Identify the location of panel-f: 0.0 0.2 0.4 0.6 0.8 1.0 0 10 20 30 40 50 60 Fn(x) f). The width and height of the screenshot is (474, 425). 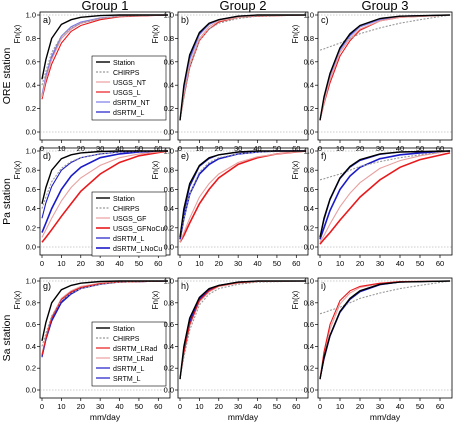
(372, 207).